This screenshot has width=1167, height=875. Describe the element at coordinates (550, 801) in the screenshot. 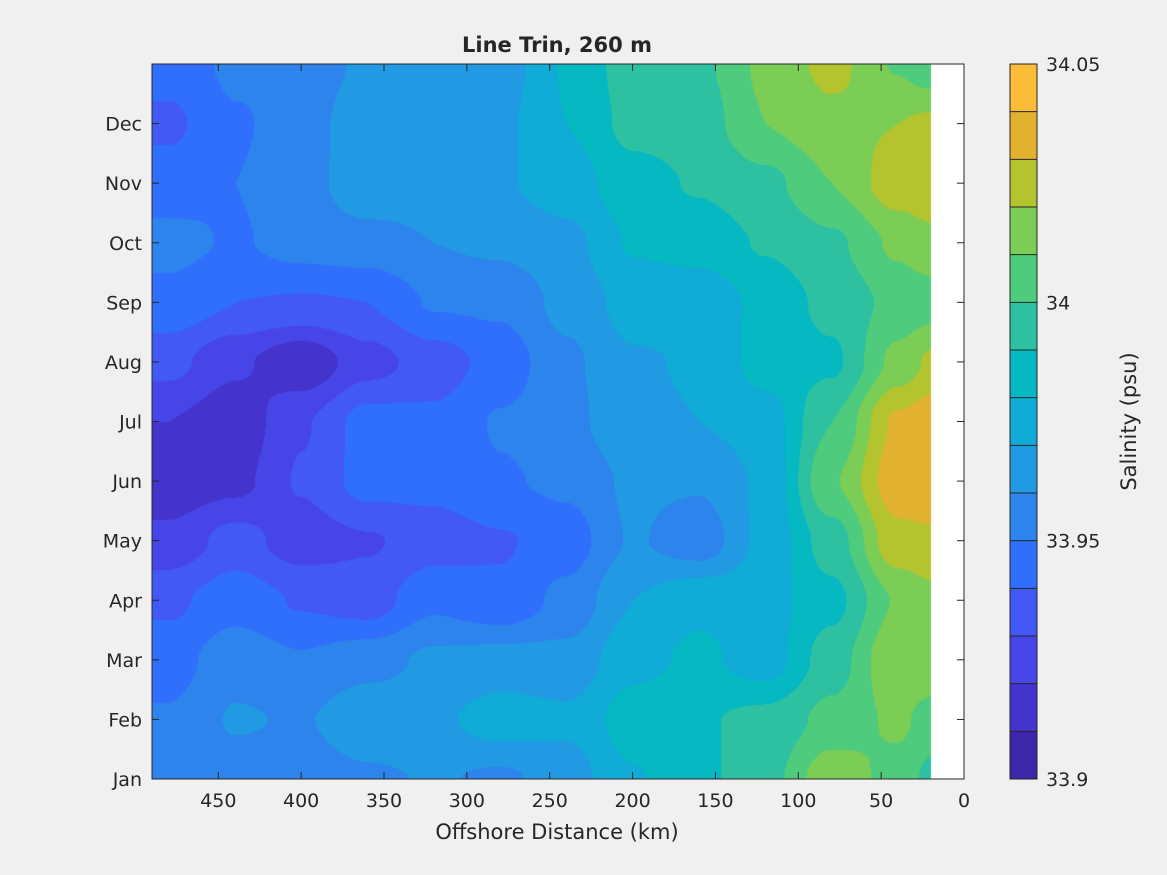

I see `x-tick-label: 250` at that location.